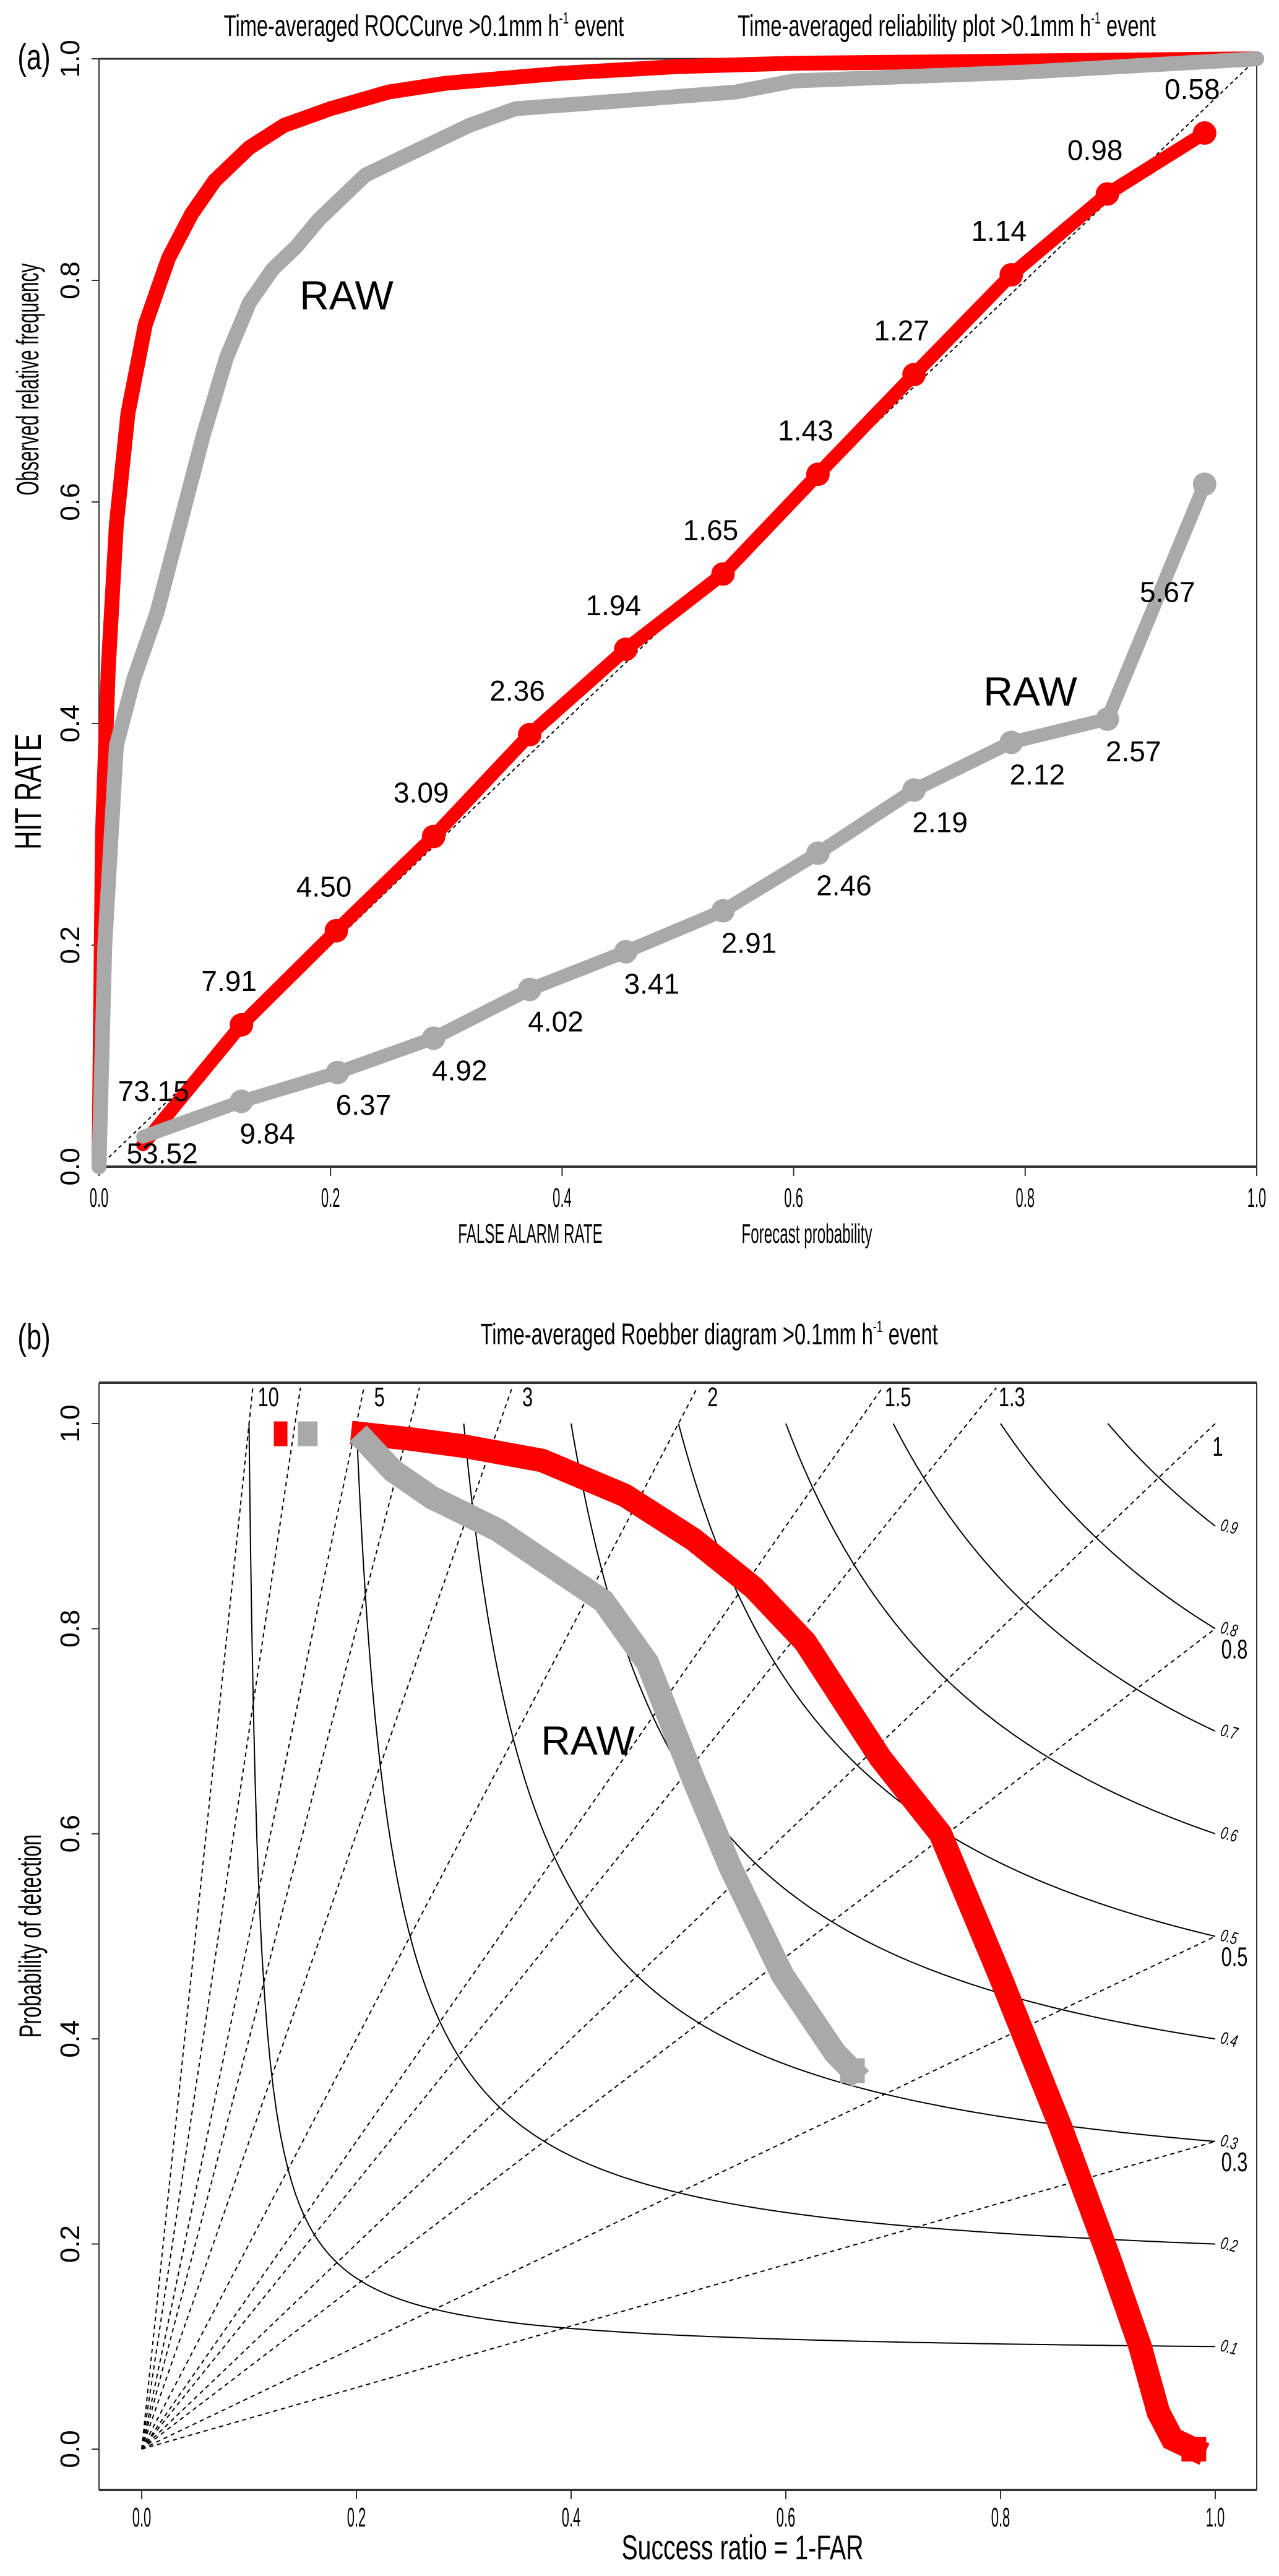 The width and height of the screenshot is (1279, 2576). I want to click on reliability-point-label: 1.27, so click(901, 330).